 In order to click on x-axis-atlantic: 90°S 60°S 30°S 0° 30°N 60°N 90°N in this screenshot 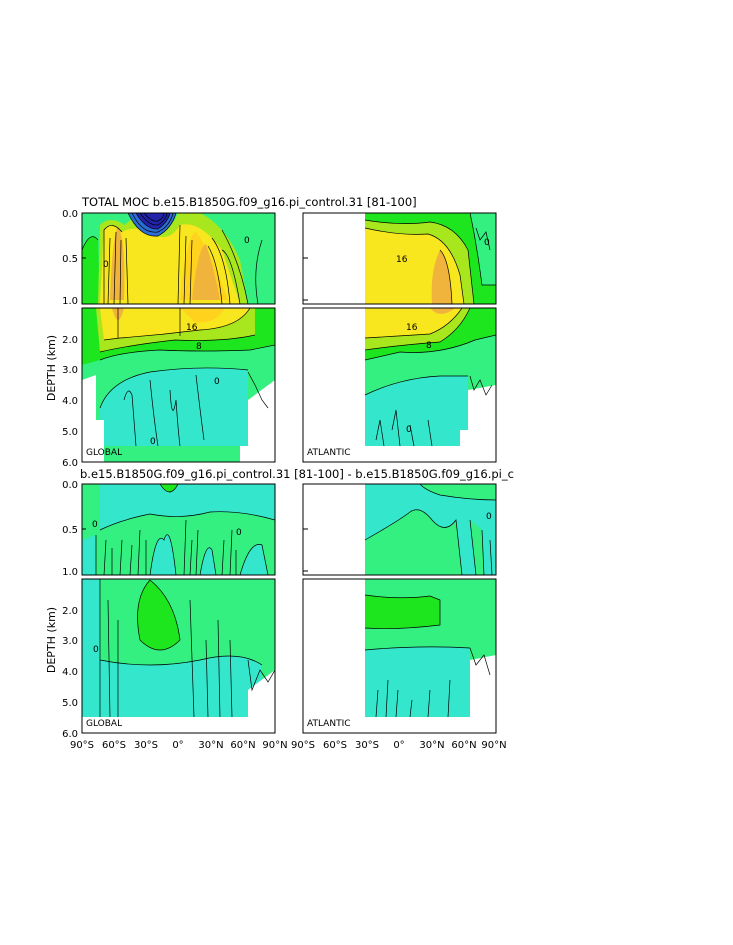, I will do `click(399, 745)`.